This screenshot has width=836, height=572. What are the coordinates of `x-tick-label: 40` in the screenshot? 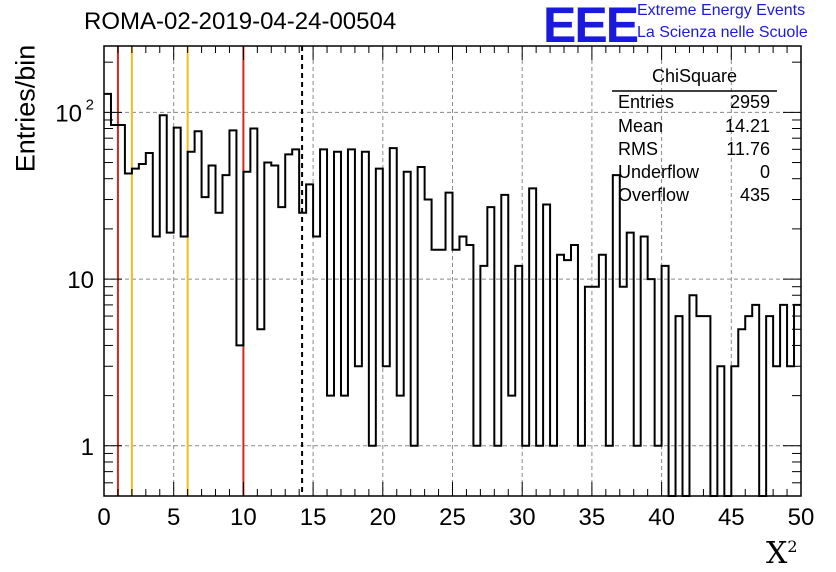 It's located at (661, 517).